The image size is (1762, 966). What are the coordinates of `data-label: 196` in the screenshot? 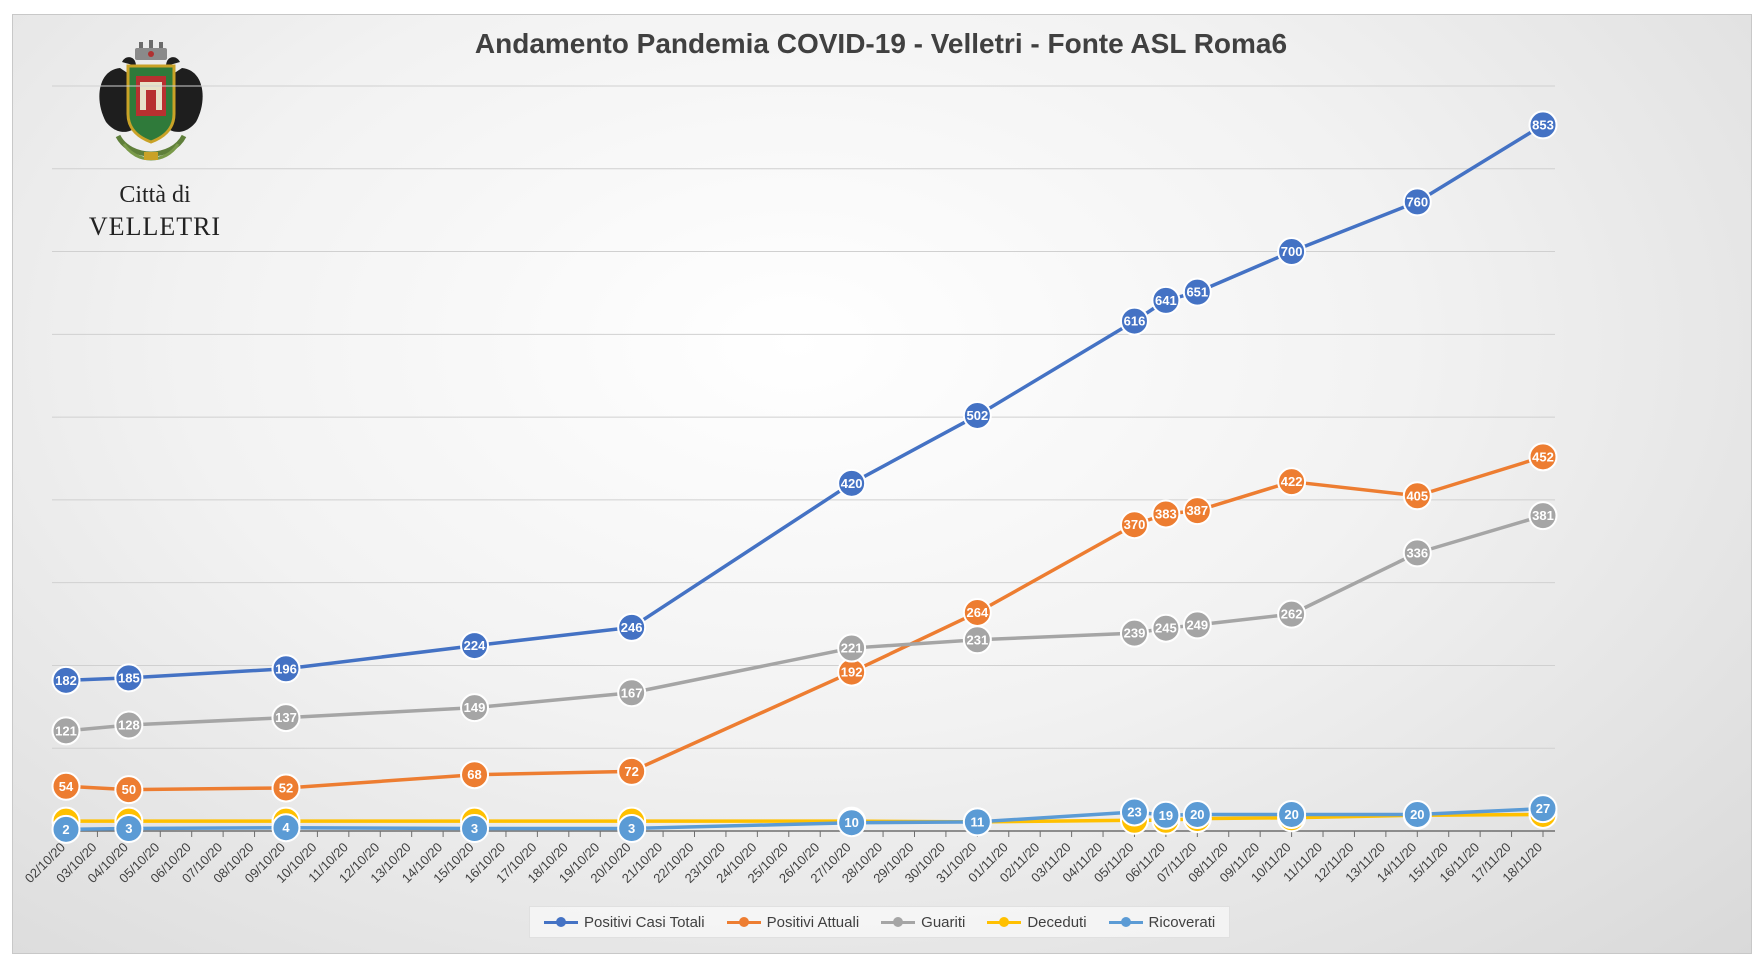 It's located at (286, 668).